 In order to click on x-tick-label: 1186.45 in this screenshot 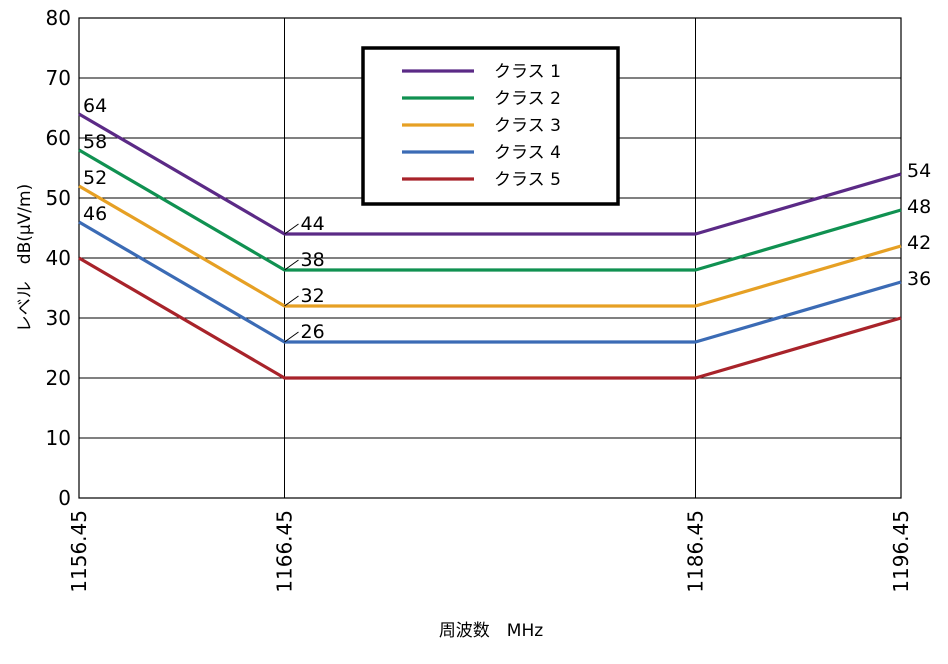, I will do `click(696, 551)`.